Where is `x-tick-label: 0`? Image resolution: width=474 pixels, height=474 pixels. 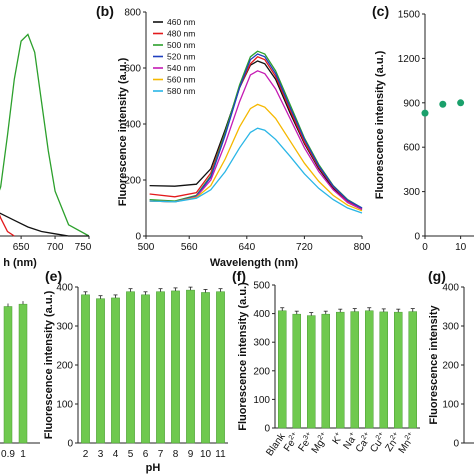
x-tick-label: 0 is located at coordinates (425, 247).